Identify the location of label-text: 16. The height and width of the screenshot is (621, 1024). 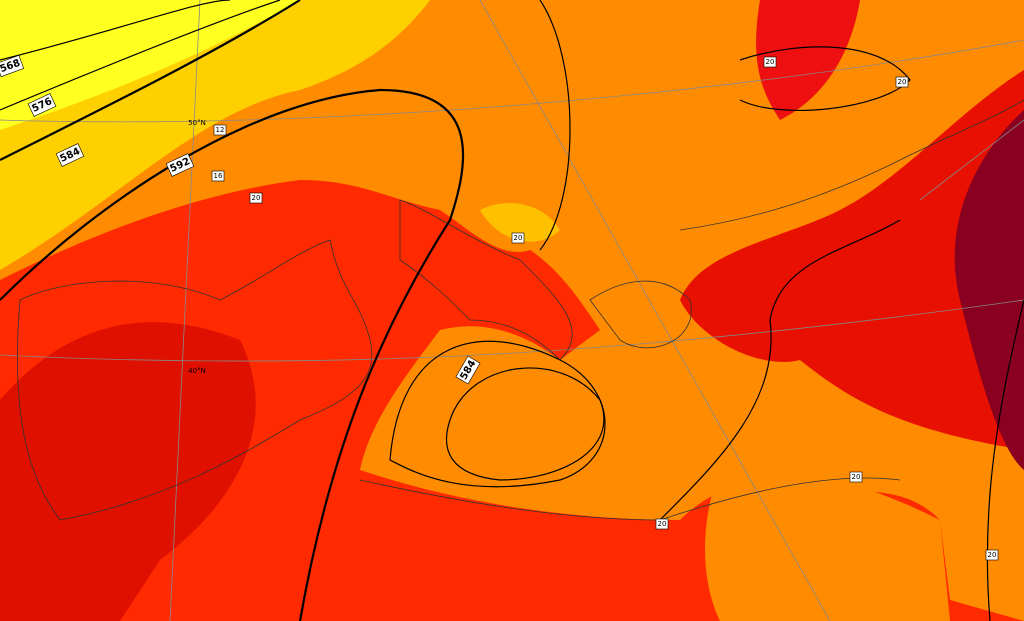
(218, 176).